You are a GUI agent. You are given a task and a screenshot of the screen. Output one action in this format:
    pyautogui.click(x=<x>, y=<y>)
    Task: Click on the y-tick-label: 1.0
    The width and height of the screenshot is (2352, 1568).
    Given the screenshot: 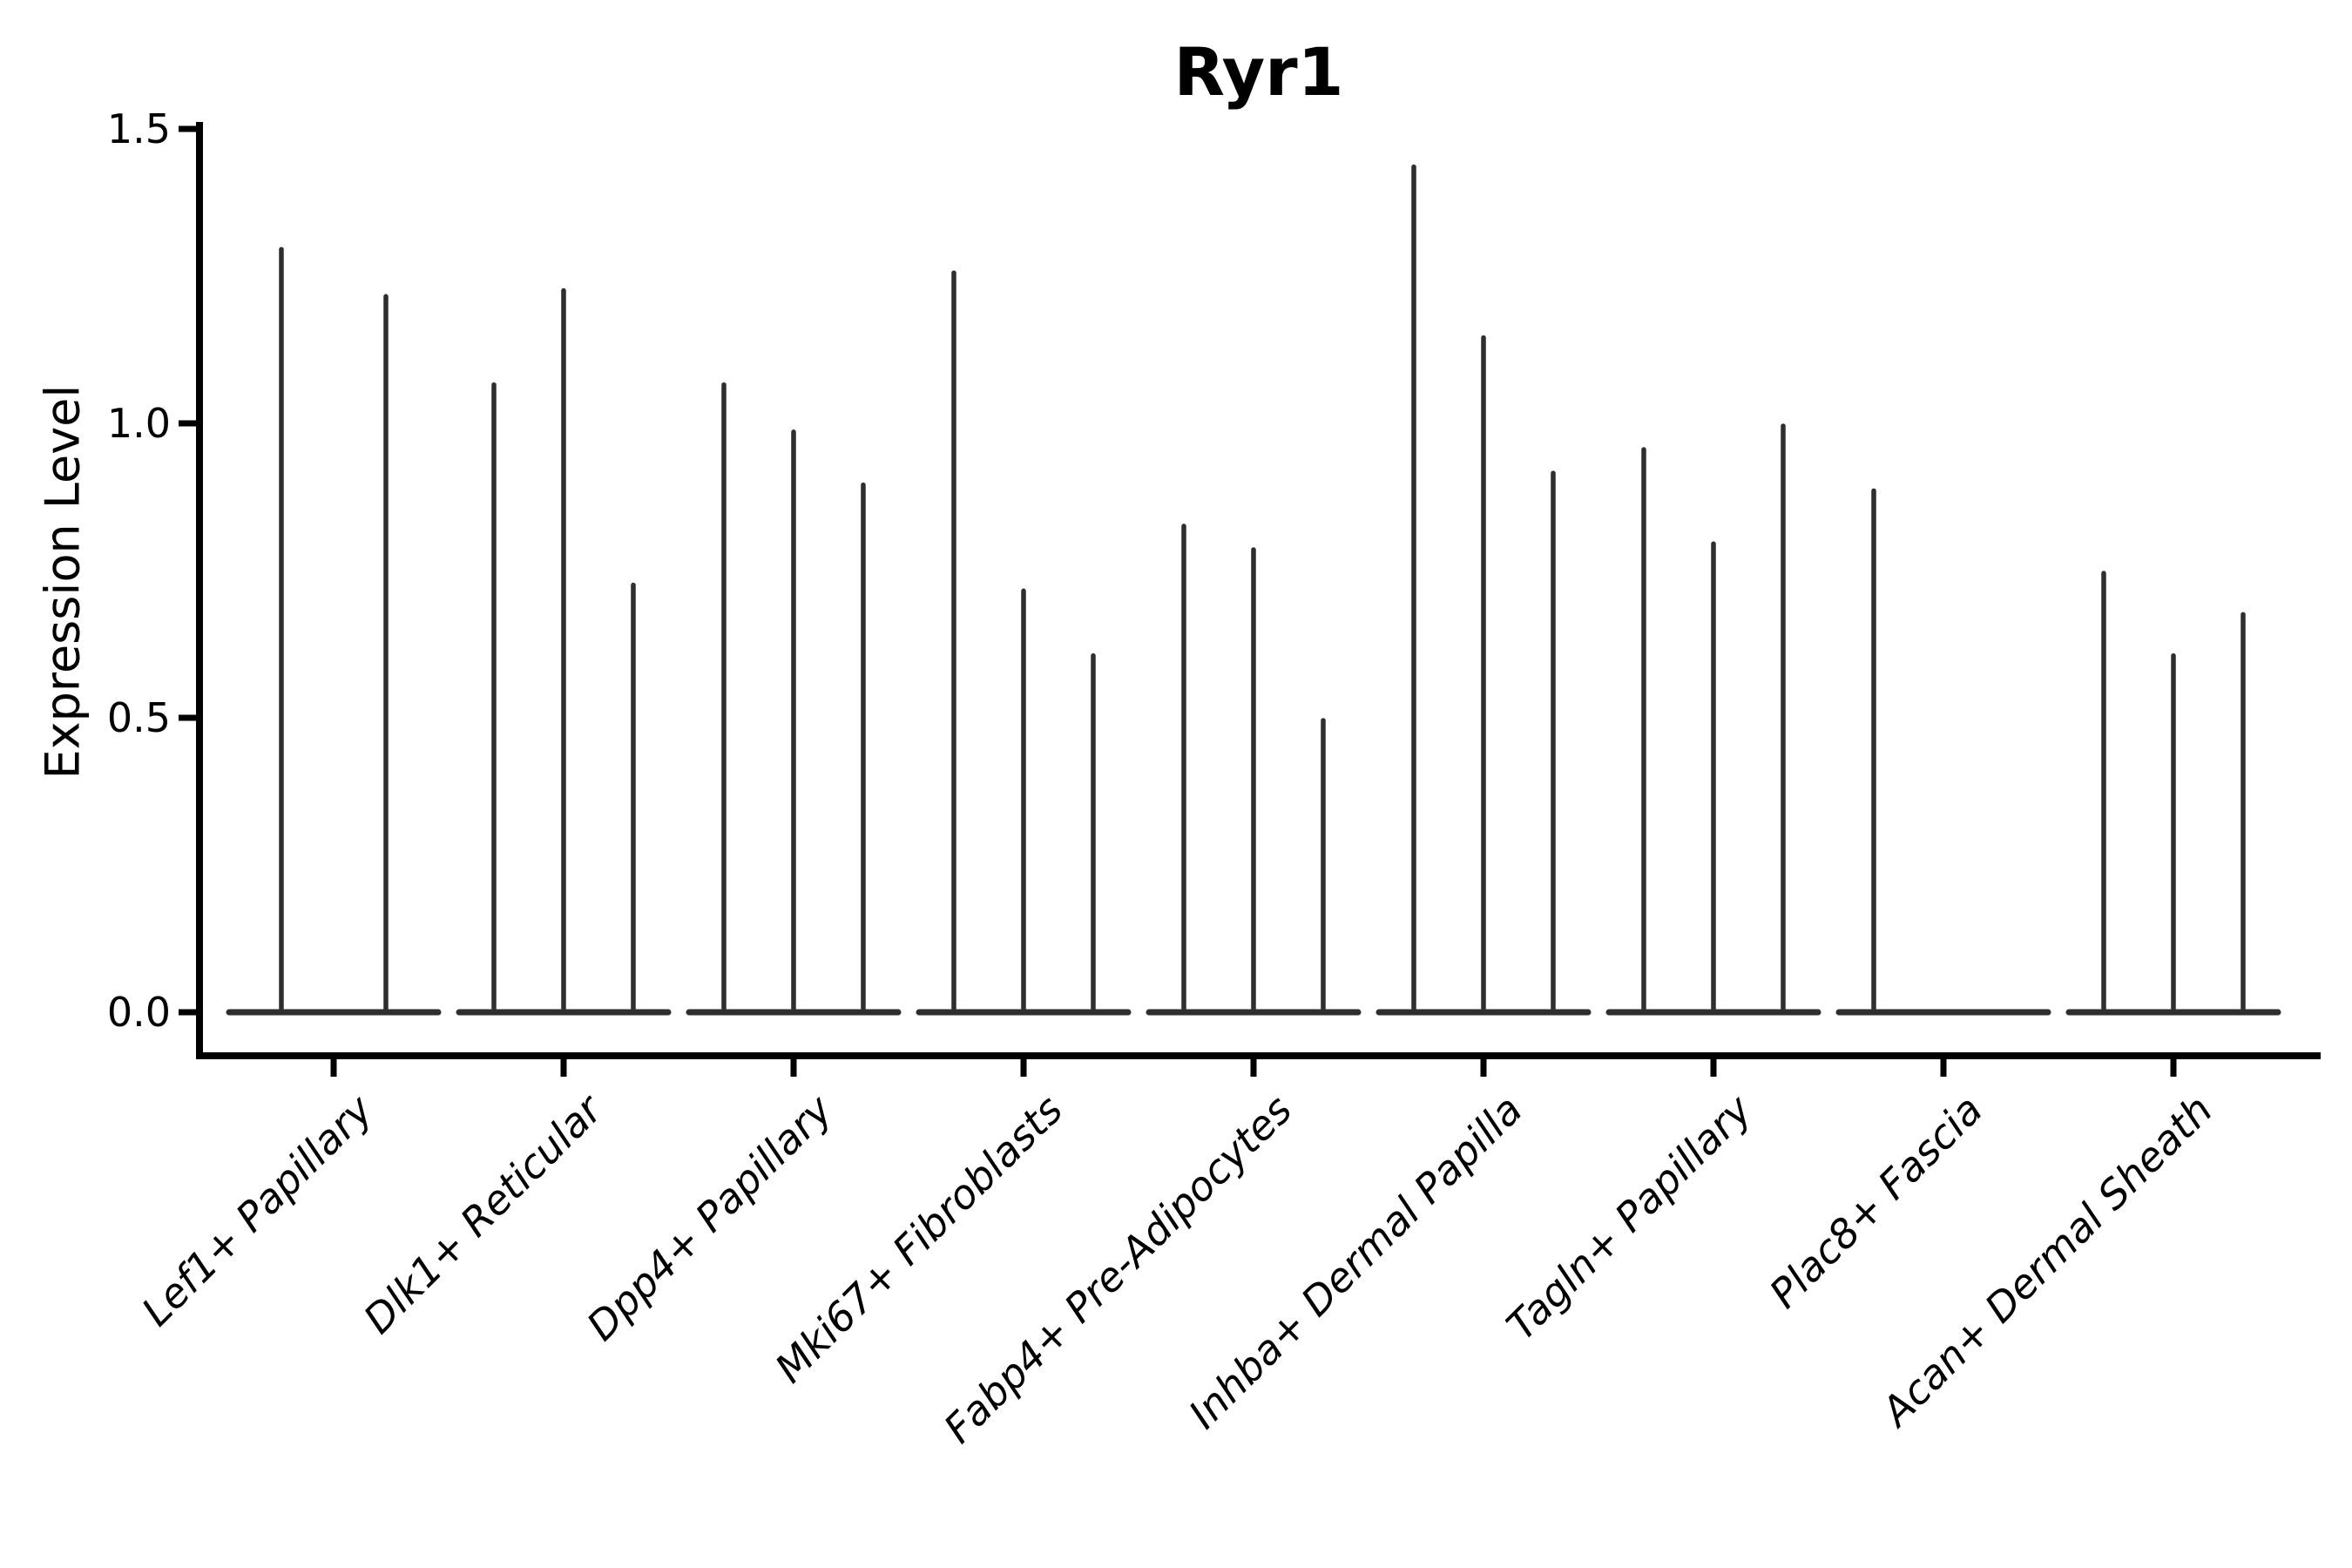 What is the action you would take?
    pyautogui.click(x=138, y=423)
    